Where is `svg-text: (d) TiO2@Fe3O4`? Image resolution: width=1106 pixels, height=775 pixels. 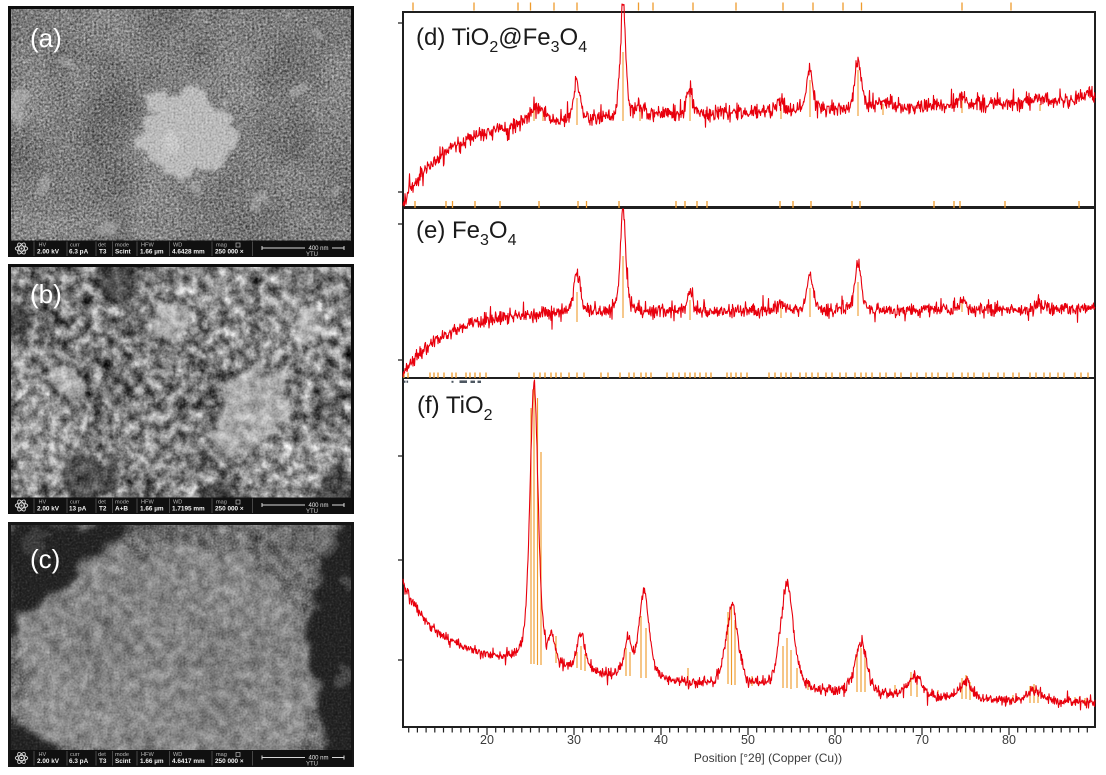
svg-text: (d) TiO2@Fe3O4 is located at coordinates (501, 40).